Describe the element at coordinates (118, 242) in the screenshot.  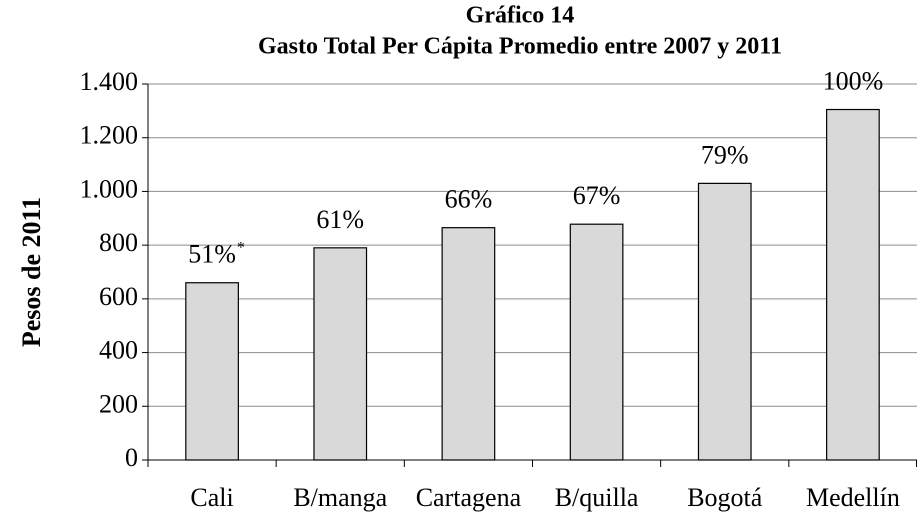
I see `y-tick-label: 800` at that location.